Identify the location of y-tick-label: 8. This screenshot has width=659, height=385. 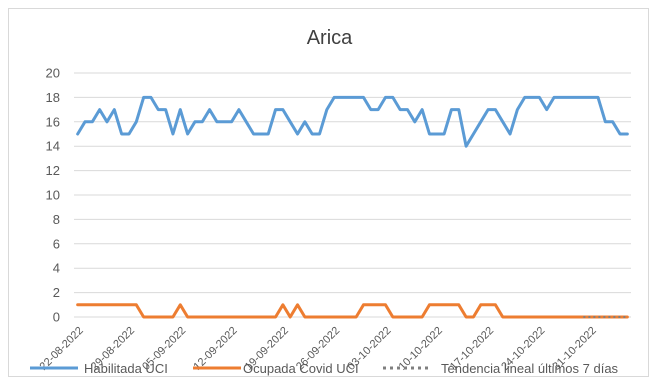
(56, 219).